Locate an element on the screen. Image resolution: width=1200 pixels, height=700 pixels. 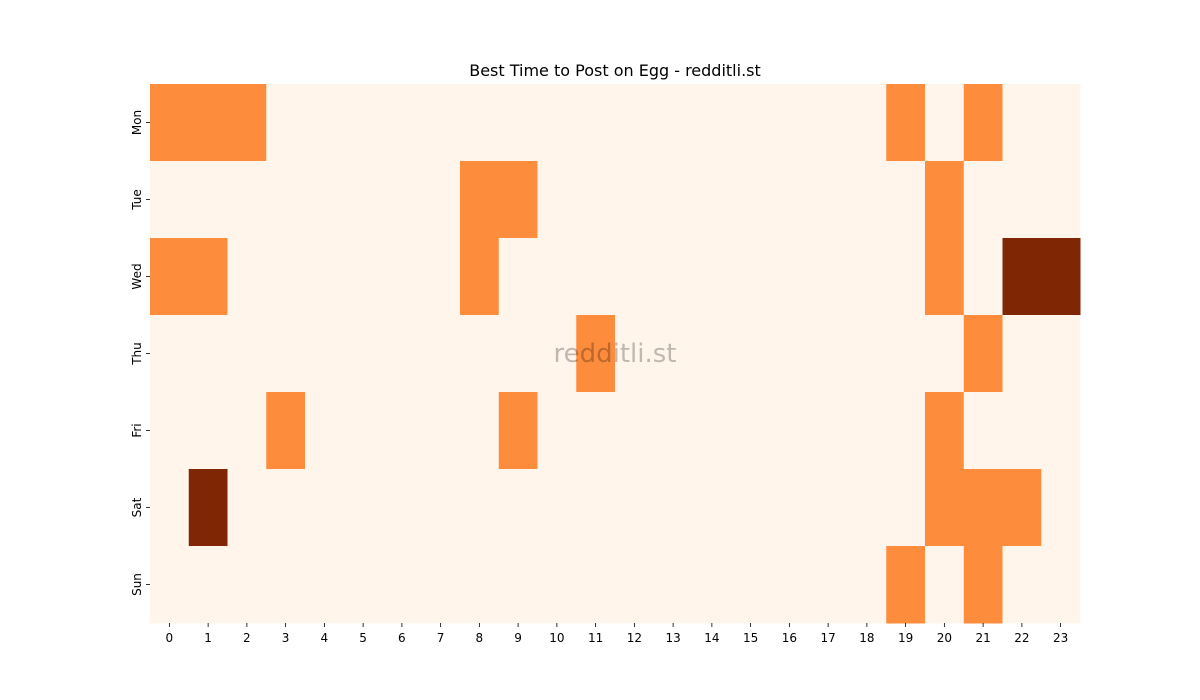
x-tick-label-21: 21 is located at coordinates (982, 638).